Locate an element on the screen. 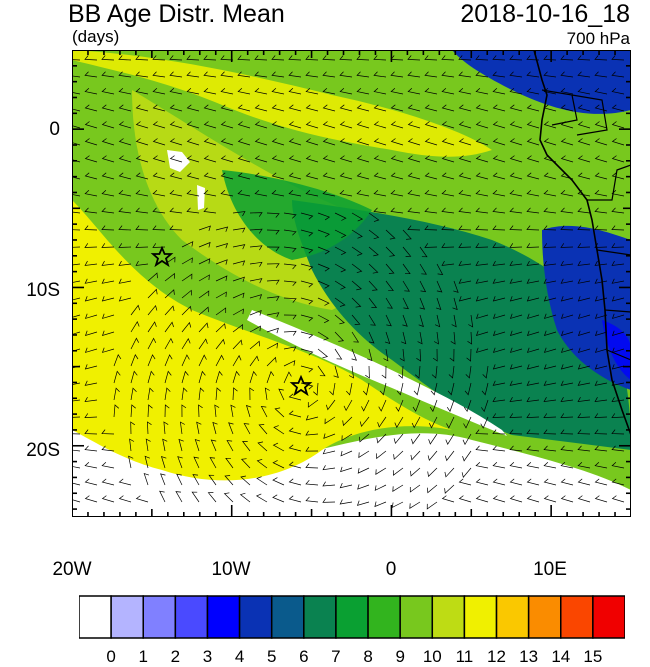 This screenshot has height=667, width=650. colorbar-label: 15 is located at coordinates (593, 656).